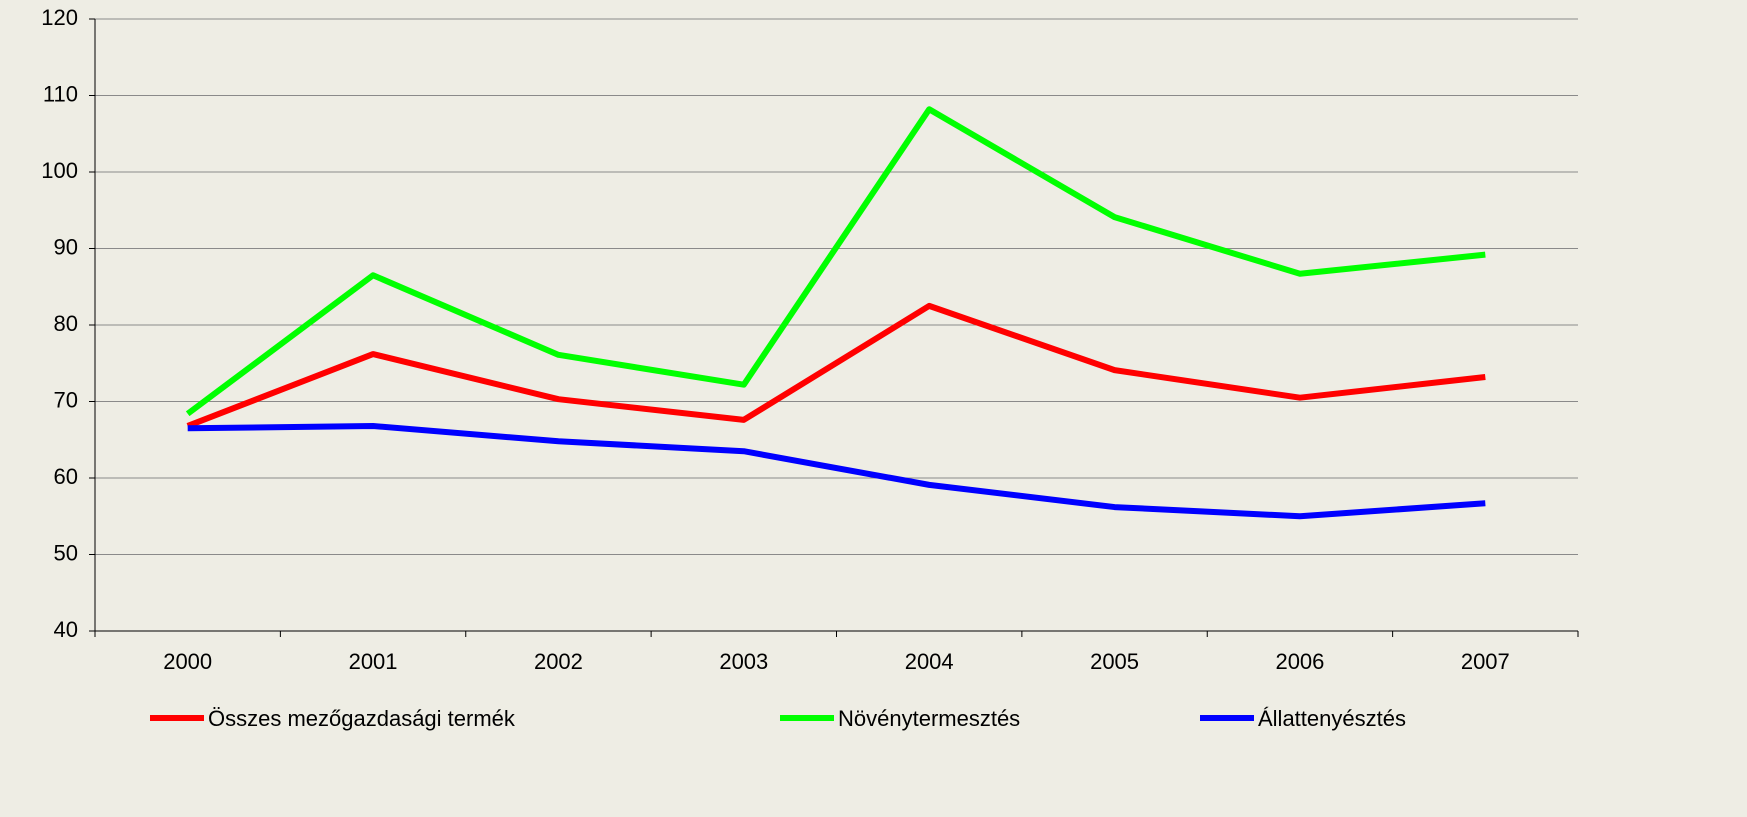  Describe the element at coordinates (66, 246) in the screenshot. I see `y-tick-label: 90` at that location.